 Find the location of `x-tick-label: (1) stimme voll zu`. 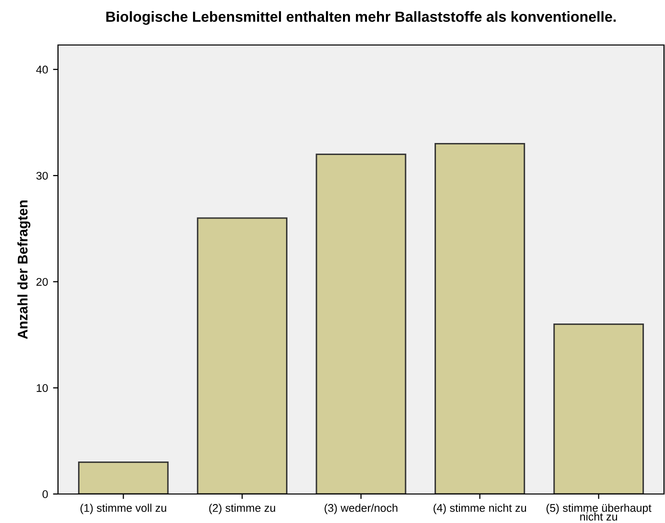

x-tick-label: (1) stimme voll zu is located at coordinates (123, 509).